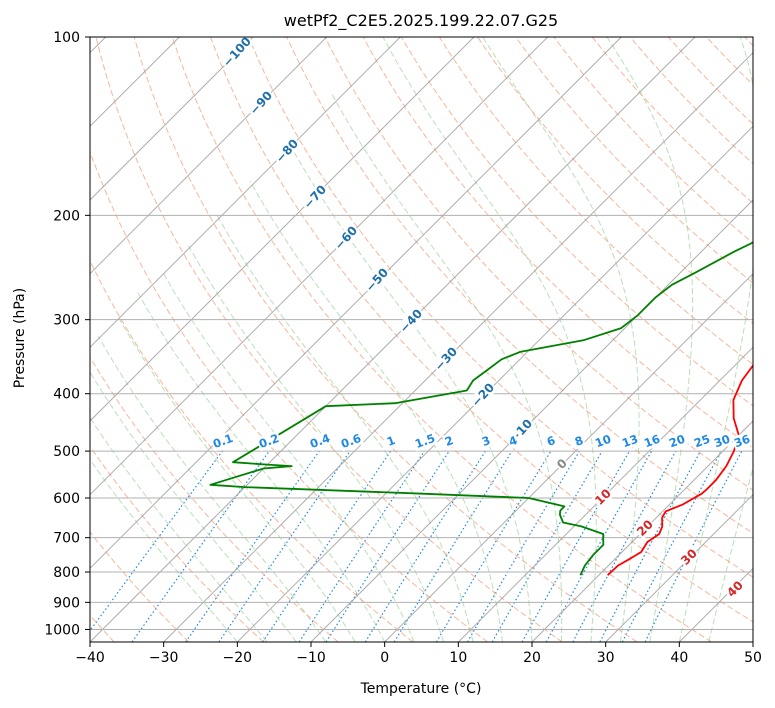  I want to click on mixing-ratio-label: 10, so click(603, 441).